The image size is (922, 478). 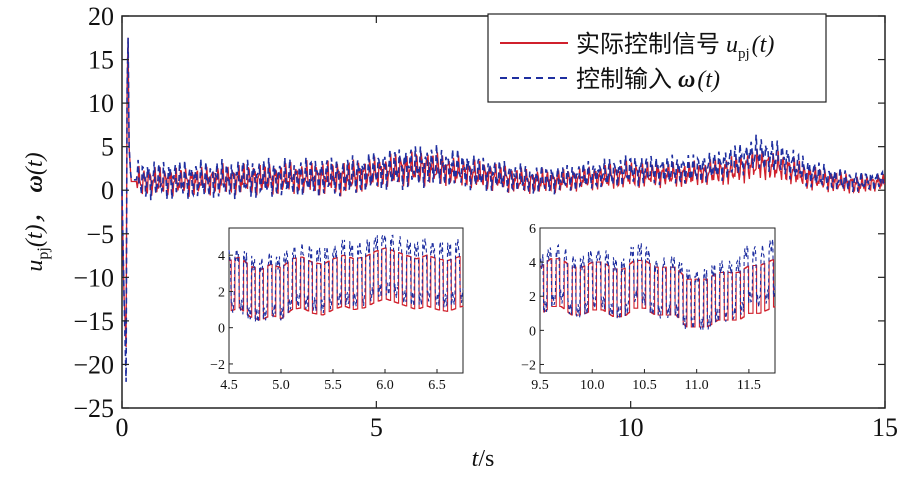 I want to click on y-tick-label: −25, so click(x=93, y=408).